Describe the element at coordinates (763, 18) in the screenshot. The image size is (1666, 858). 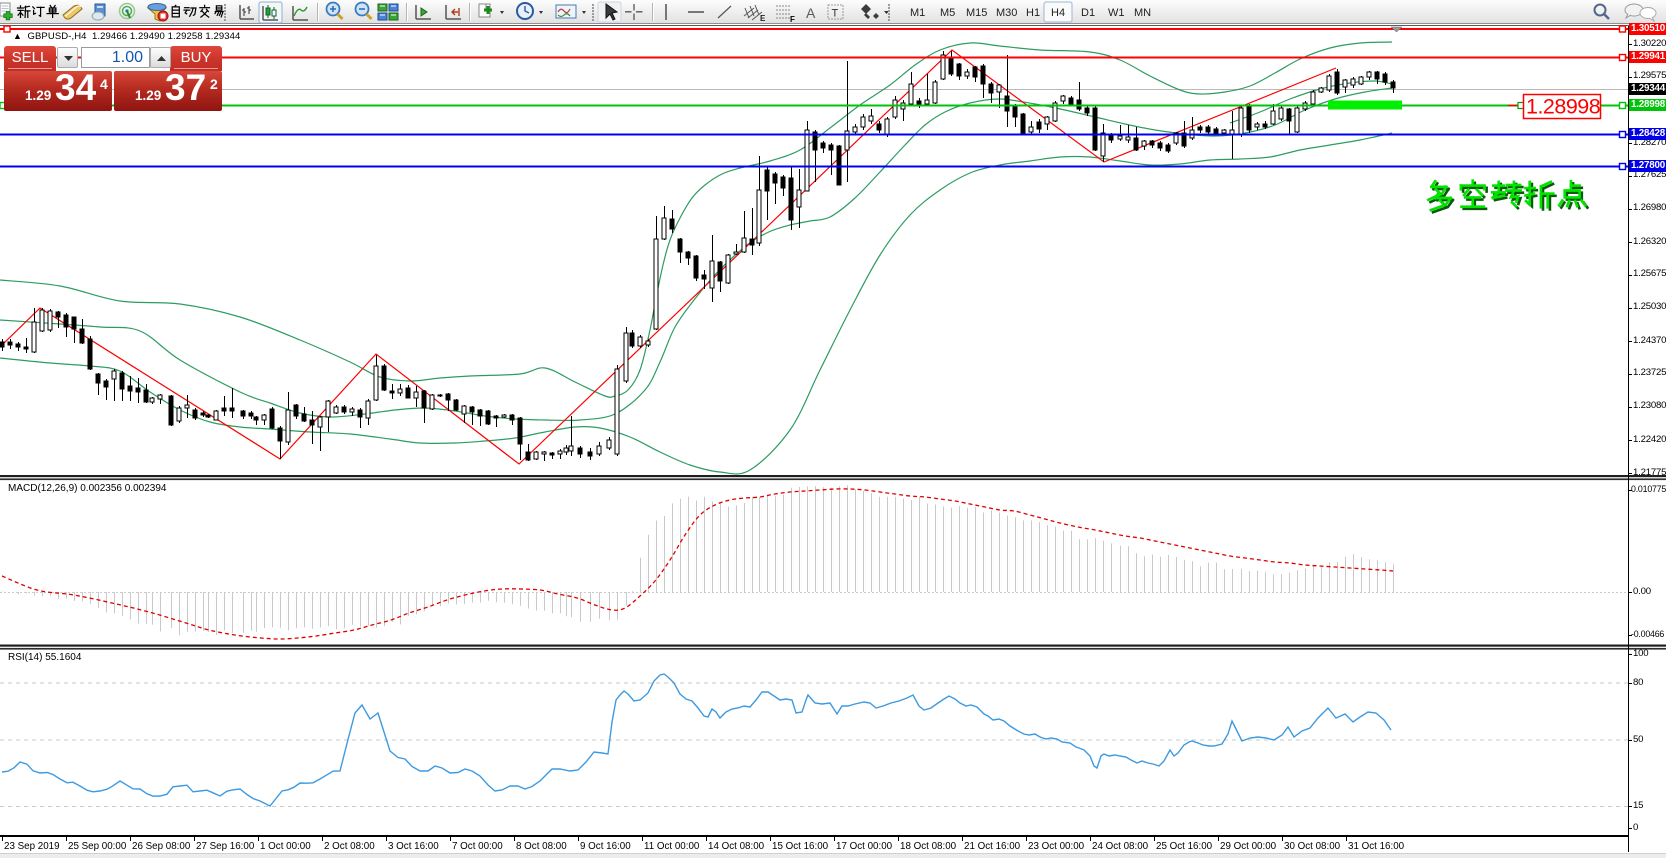
I see `svg-text: E` at that location.